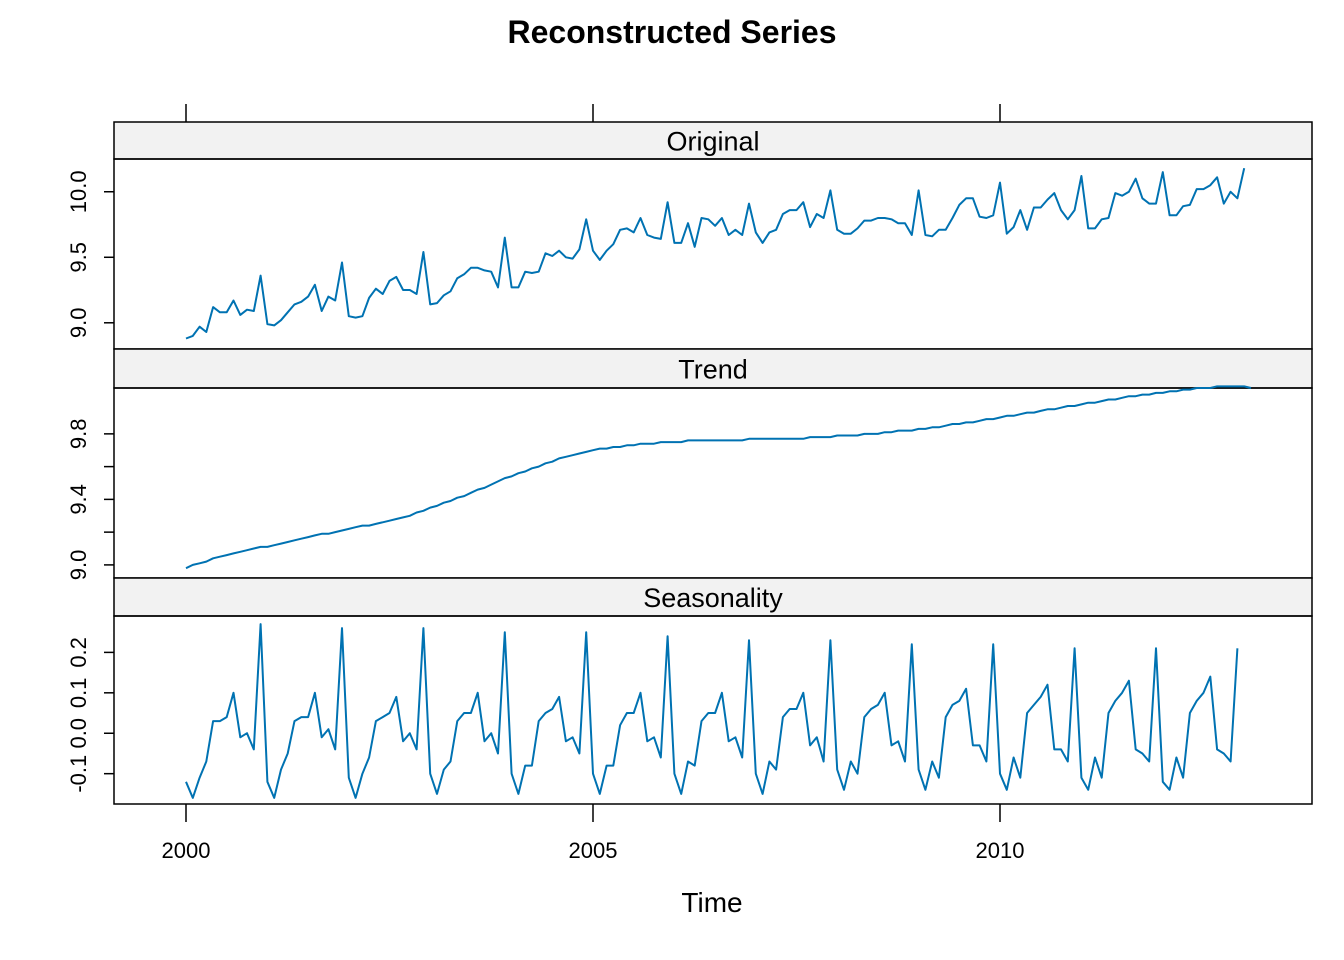 The image size is (1344, 960). Describe the element at coordinates (186, 850) in the screenshot. I see `x-tick-label: 2000` at that location.